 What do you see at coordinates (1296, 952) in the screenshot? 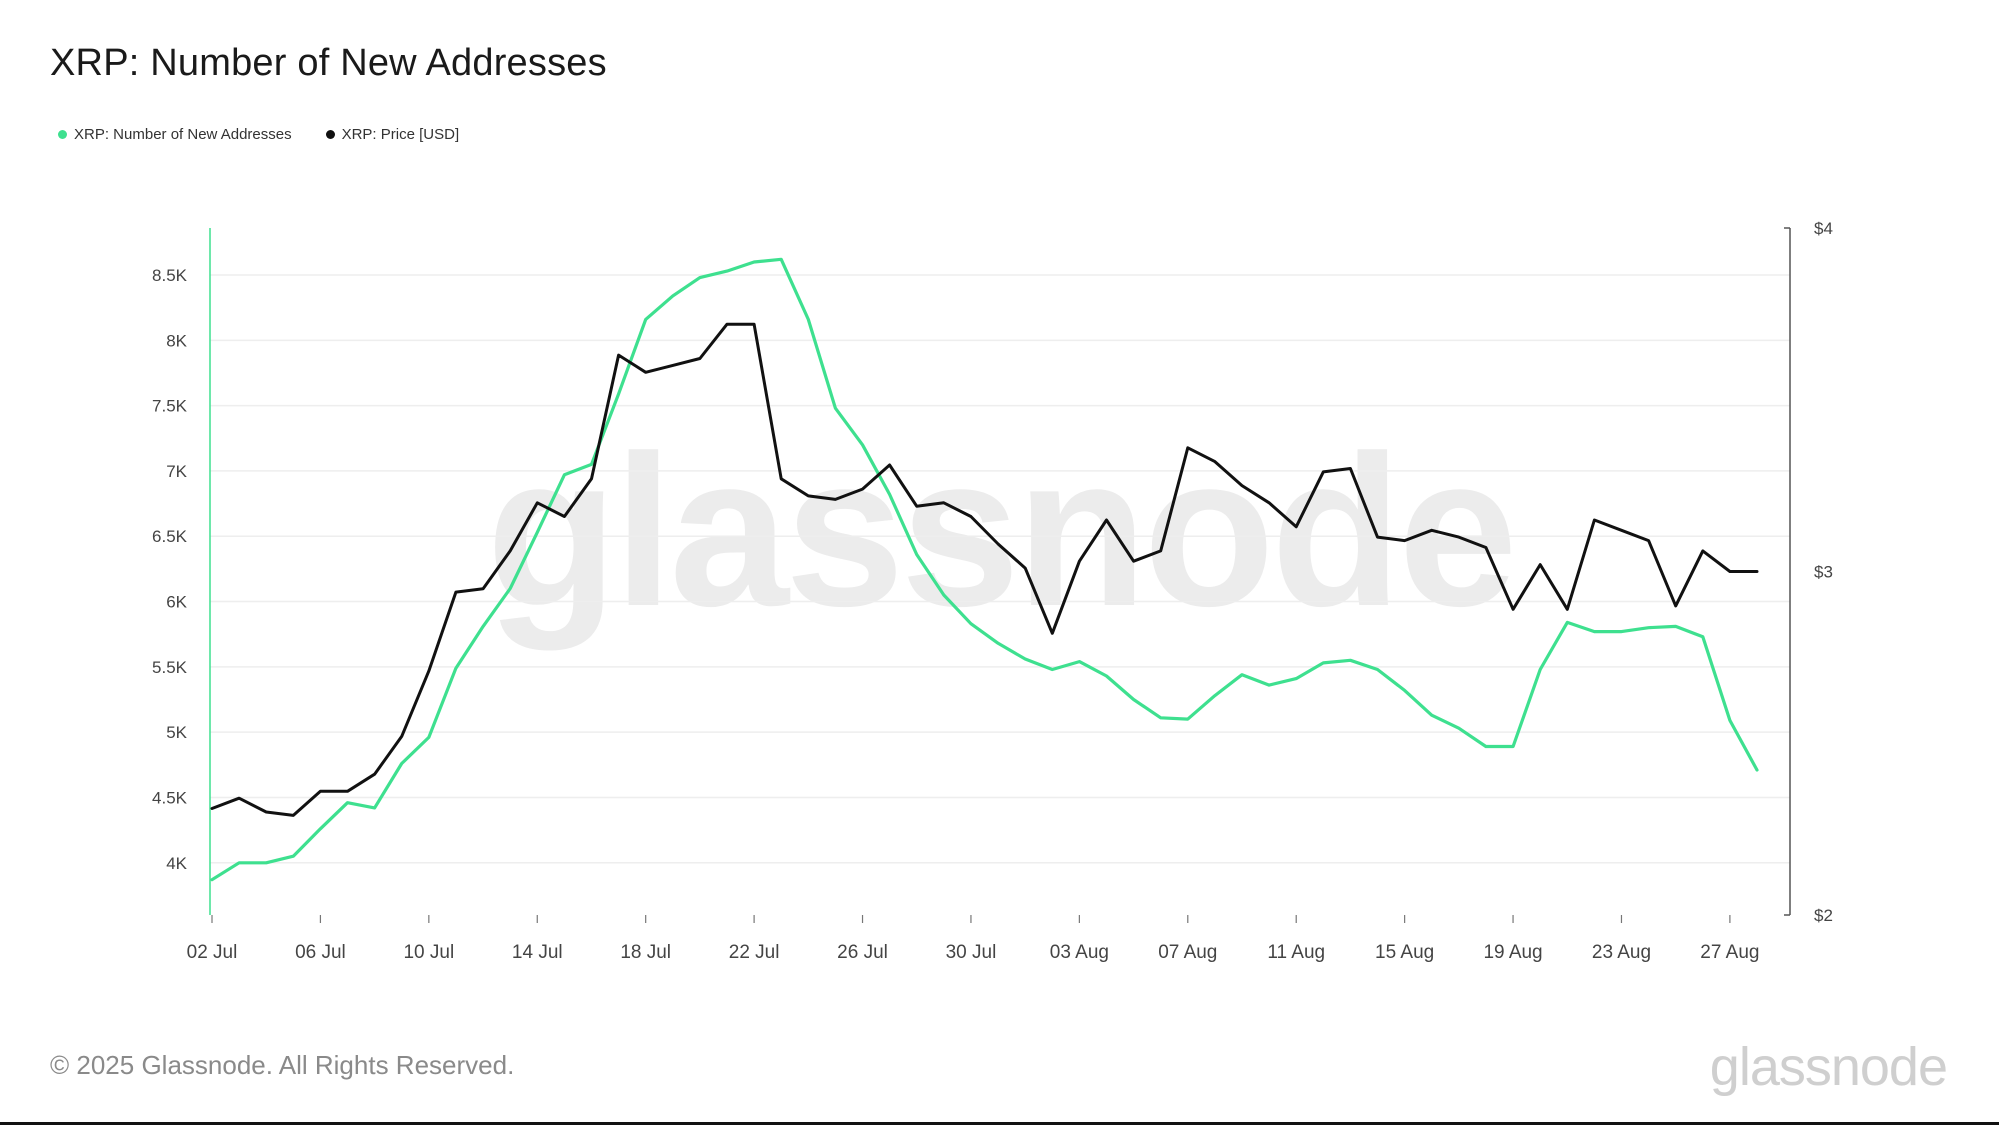
I see `x-tick-label: 11 Aug` at bounding box center [1296, 952].